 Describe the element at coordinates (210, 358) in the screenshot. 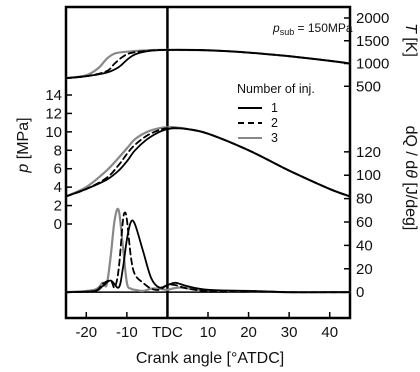

I see `x-axis-title: Crank angle [°ATDC]` at that location.